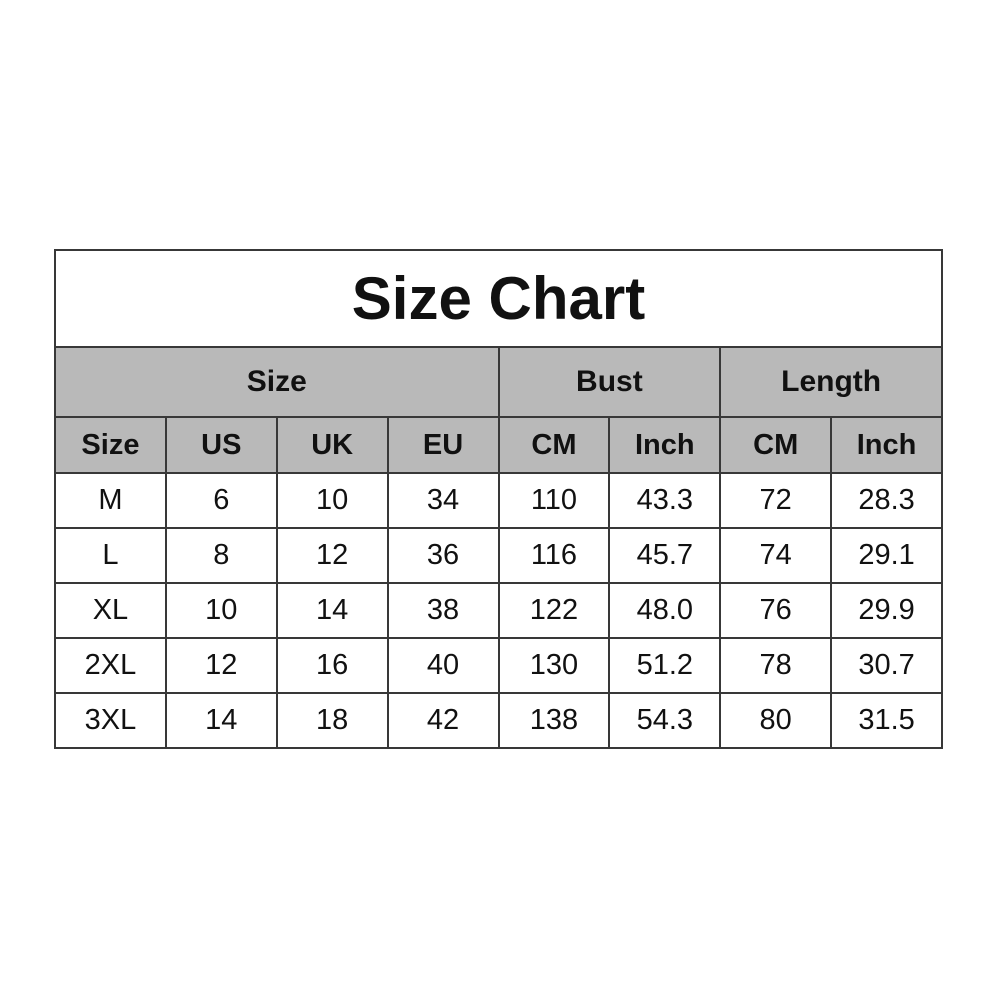 This screenshot has height=1001, width=1001. Describe the element at coordinates (443, 555) in the screenshot. I see `table-cell: 36` at that location.